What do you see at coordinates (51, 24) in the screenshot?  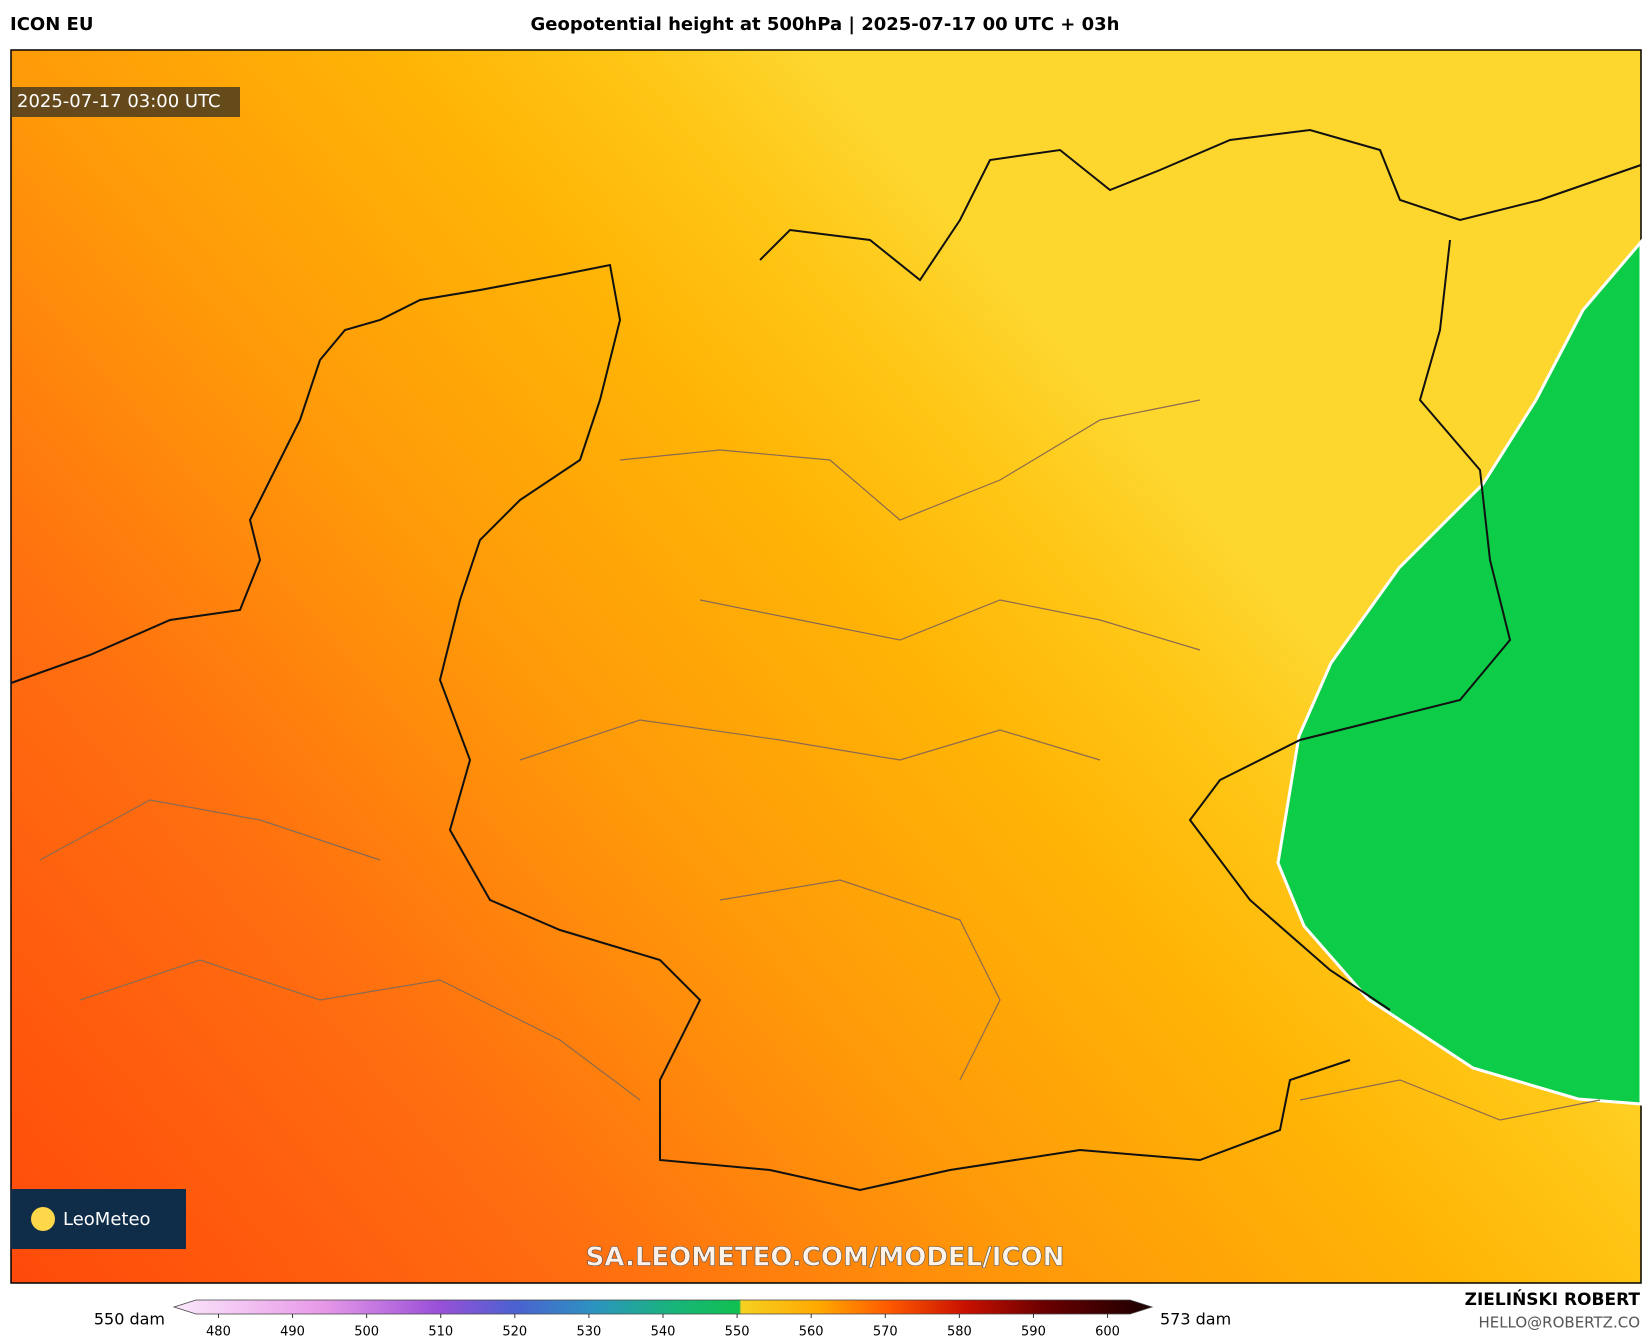 I see `model-name: ICON EU` at bounding box center [51, 24].